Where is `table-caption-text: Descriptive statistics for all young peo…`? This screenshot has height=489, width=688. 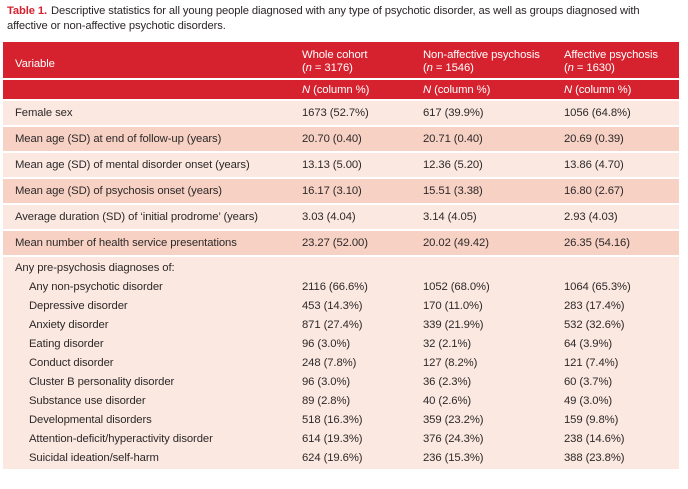
table-caption-text: Descriptive statistics for all young peo… is located at coordinates (323, 18).